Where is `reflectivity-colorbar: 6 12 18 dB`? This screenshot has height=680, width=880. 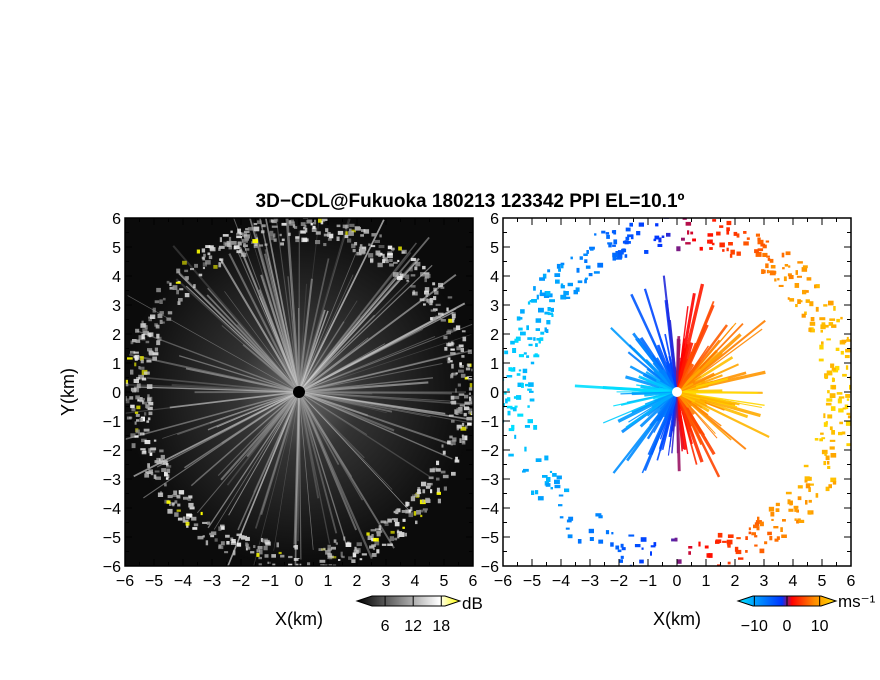 reflectivity-colorbar: 6 12 18 dB is located at coordinates (419, 614).